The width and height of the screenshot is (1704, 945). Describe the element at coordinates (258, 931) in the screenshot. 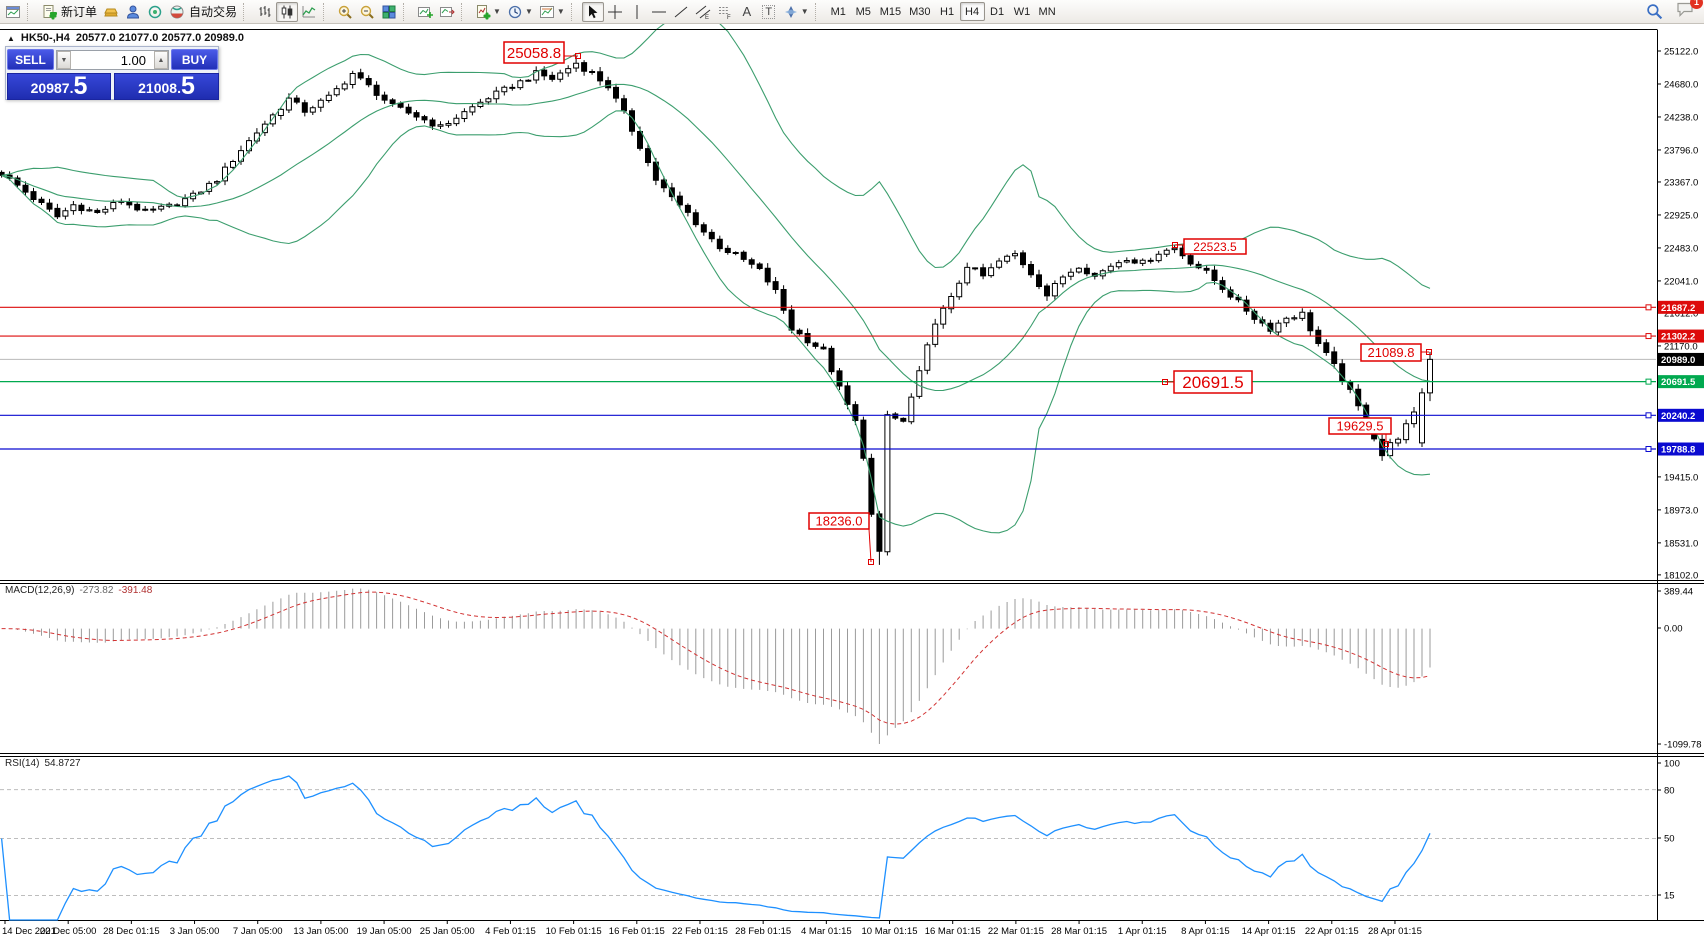

I see `time-axis-label: 7 Jan 05:00` at that location.